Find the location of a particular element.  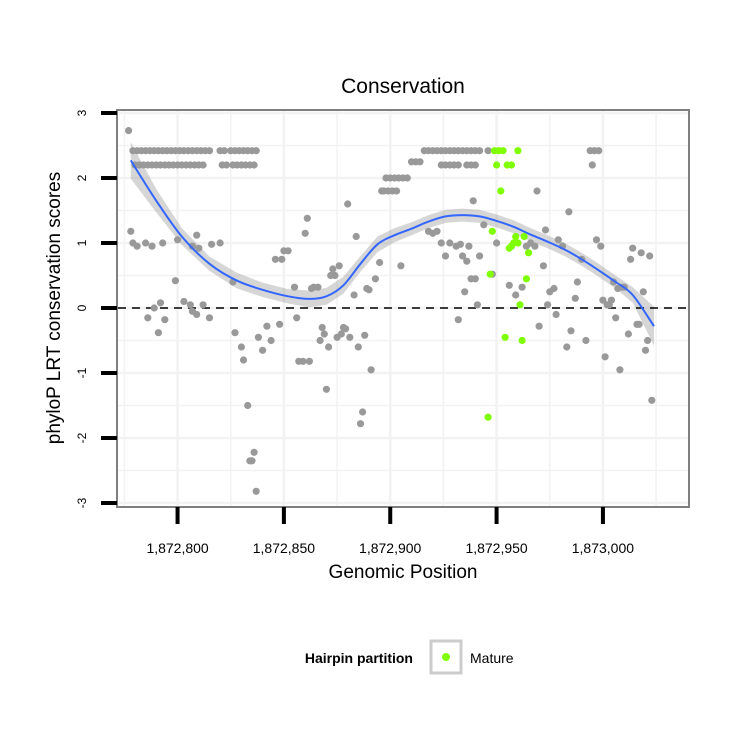

y-tick-label: 3 is located at coordinates (82, 112).